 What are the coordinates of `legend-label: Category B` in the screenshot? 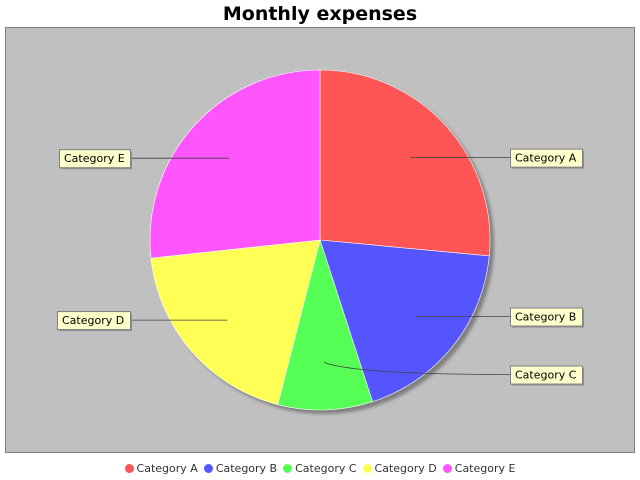 It's located at (246, 468).